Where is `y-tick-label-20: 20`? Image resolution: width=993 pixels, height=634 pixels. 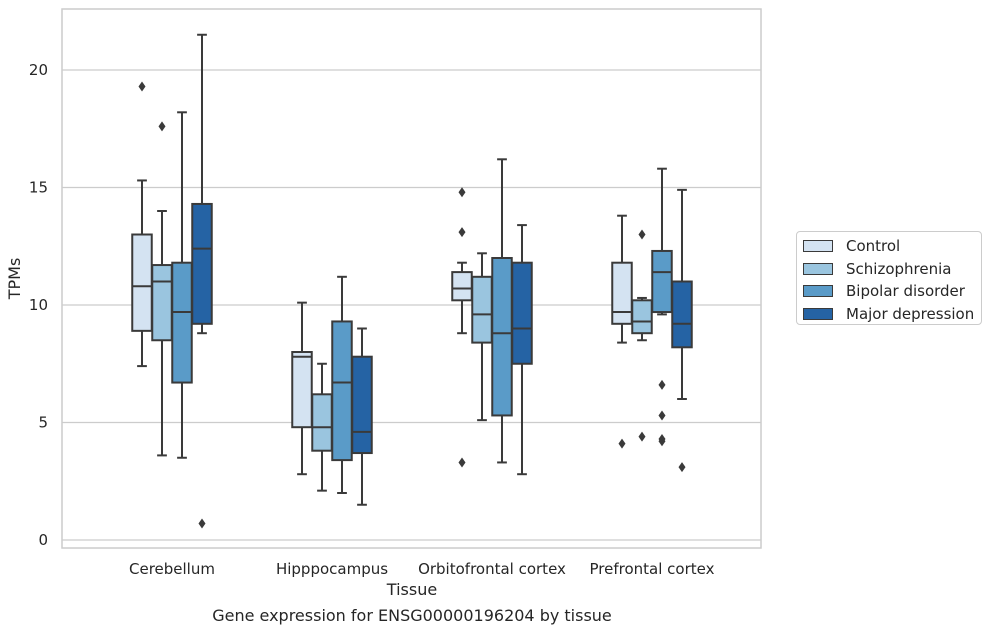 y-tick-label-20: 20 is located at coordinates (38, 70).